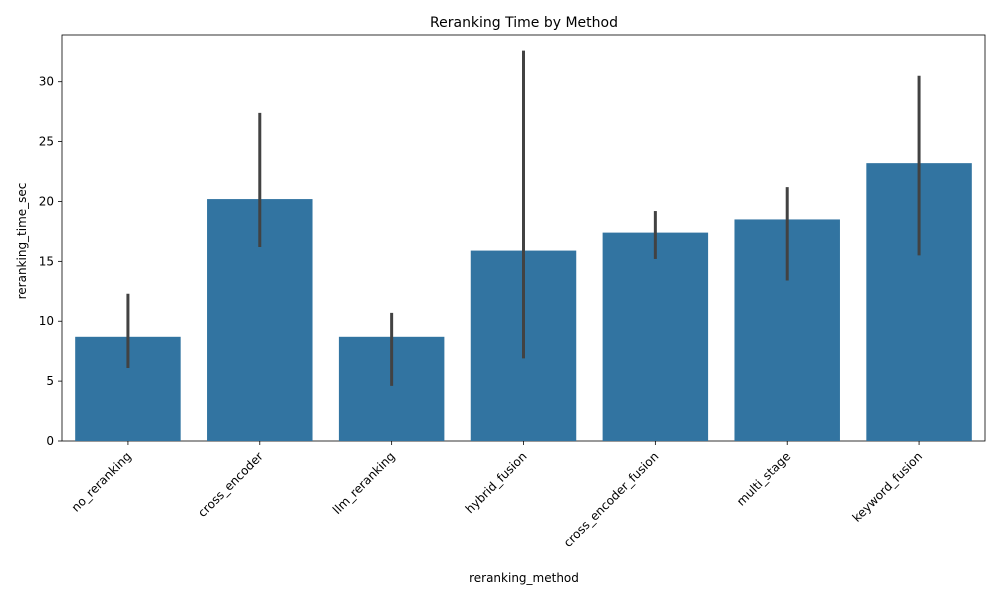 This screenshot has height=600, width=1000. Describe the element at coordinates (46, 142) in the screenshot. I see `y-tick-label-25: 25` at that location.